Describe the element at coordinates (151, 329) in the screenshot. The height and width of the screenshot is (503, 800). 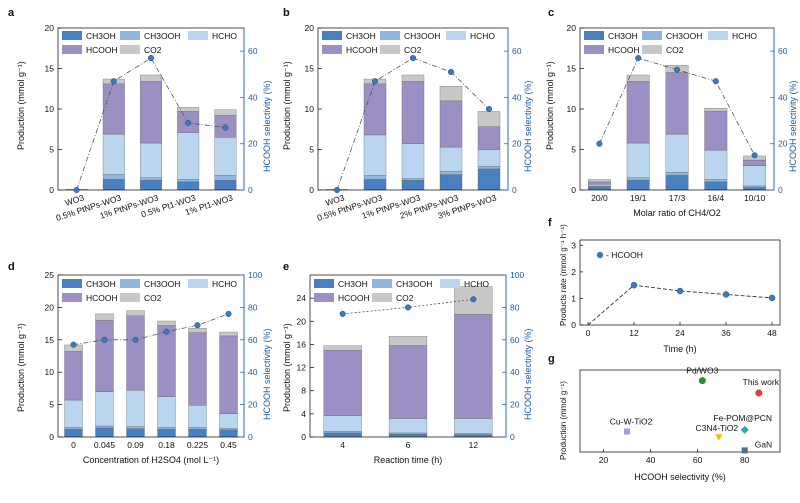
I see `selectivity-line` at that location.